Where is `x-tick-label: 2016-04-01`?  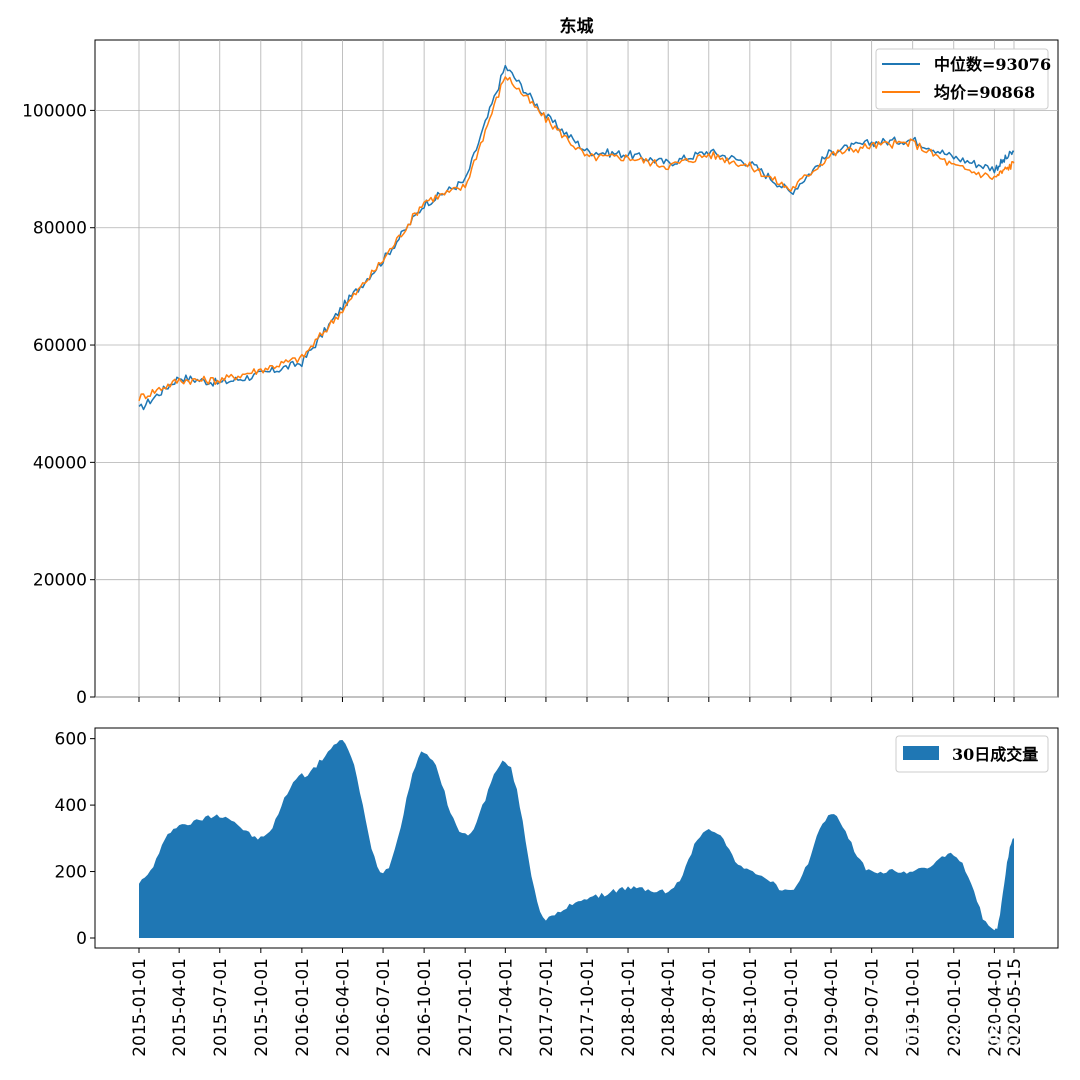
x-tick-label: 2016-04-01 is located at coordinates (343, 1007).